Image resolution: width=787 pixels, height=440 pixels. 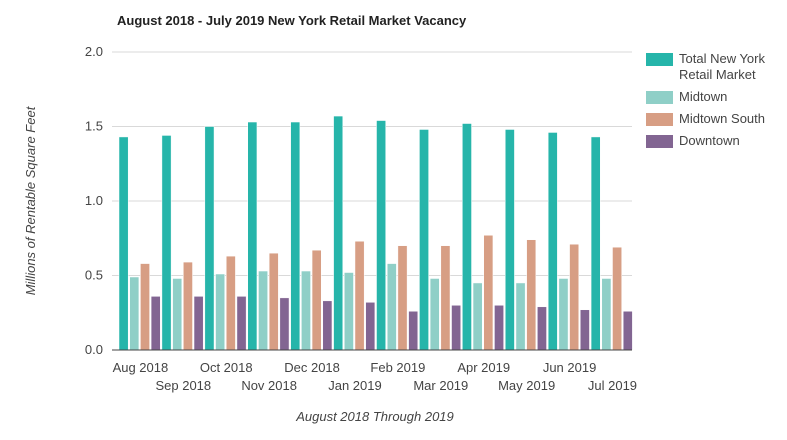 I want to click on x-tick-label: Jan 2019, so click(x=355, y=385).